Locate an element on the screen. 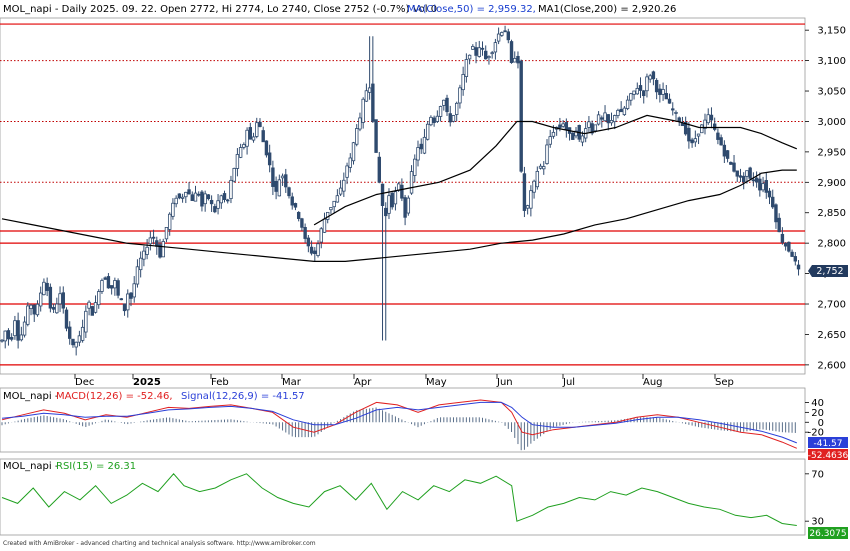 This screenshot has width=850, height=551. rsi-panel-frame is located at coordinates (403, 497).